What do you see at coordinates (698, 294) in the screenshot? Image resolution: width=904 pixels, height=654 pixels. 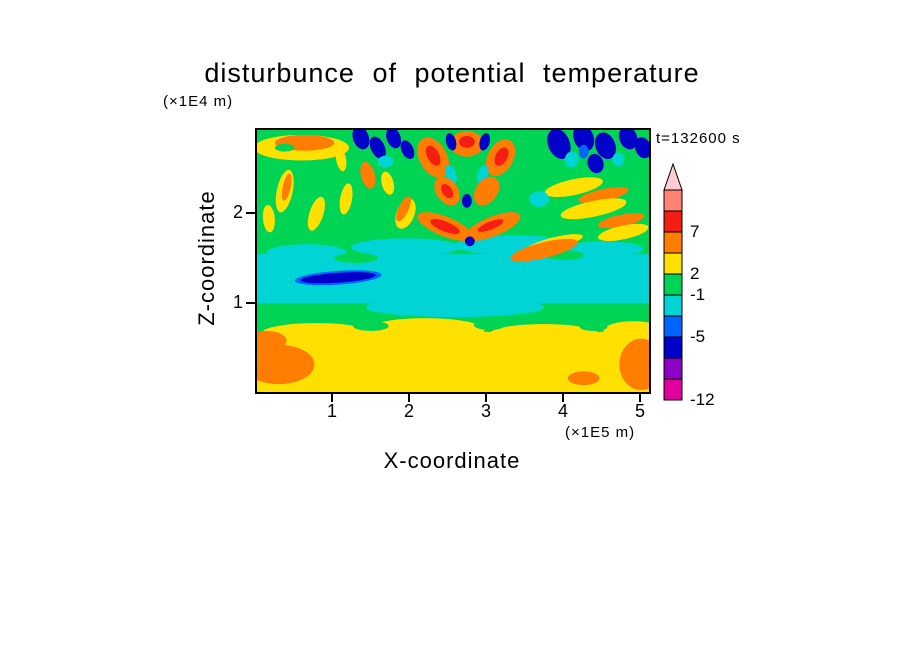 I see `colorbar-tick-label: -1` at bounding box center [698, 294].